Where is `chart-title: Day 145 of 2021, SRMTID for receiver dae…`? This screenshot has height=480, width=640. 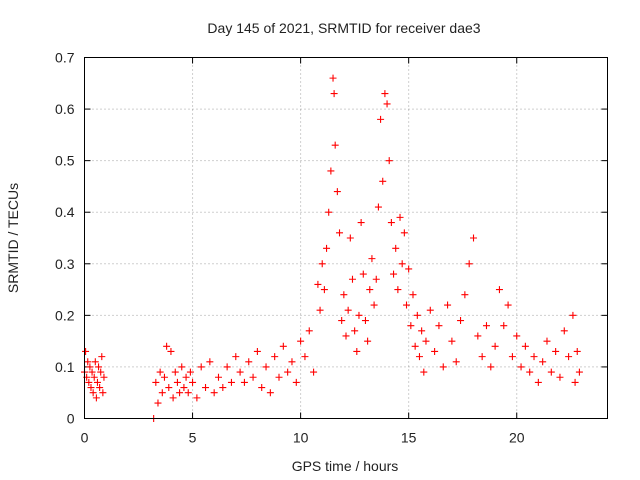 chart-title: Day 145 of 2021, SRMTID for receiver dae… is located at coordinates (343, 28).